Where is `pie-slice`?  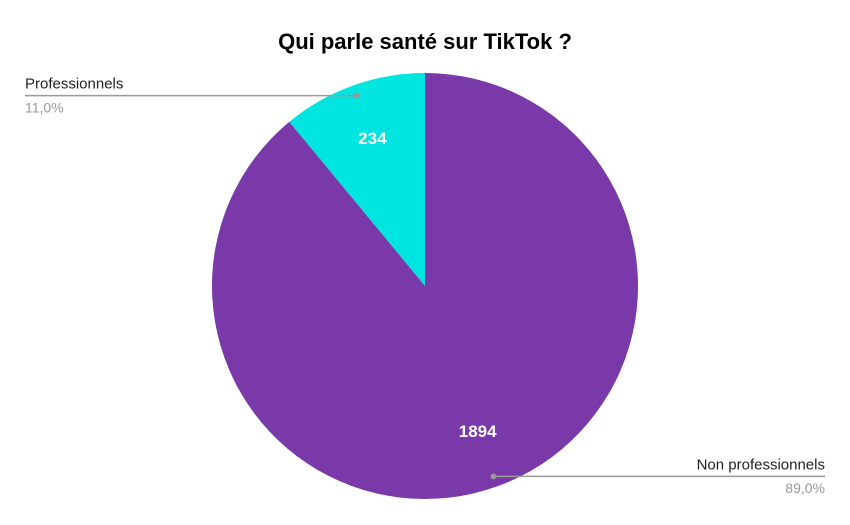
pie-slice is located at coordinates (357, 179).